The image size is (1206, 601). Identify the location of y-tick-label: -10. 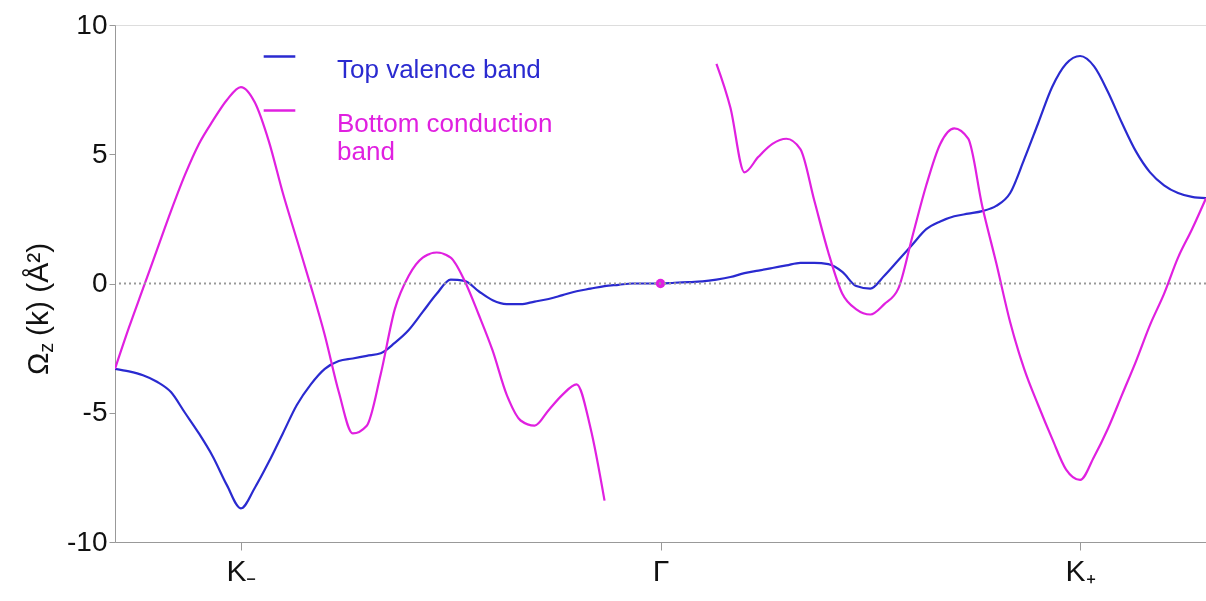
(87, 541).